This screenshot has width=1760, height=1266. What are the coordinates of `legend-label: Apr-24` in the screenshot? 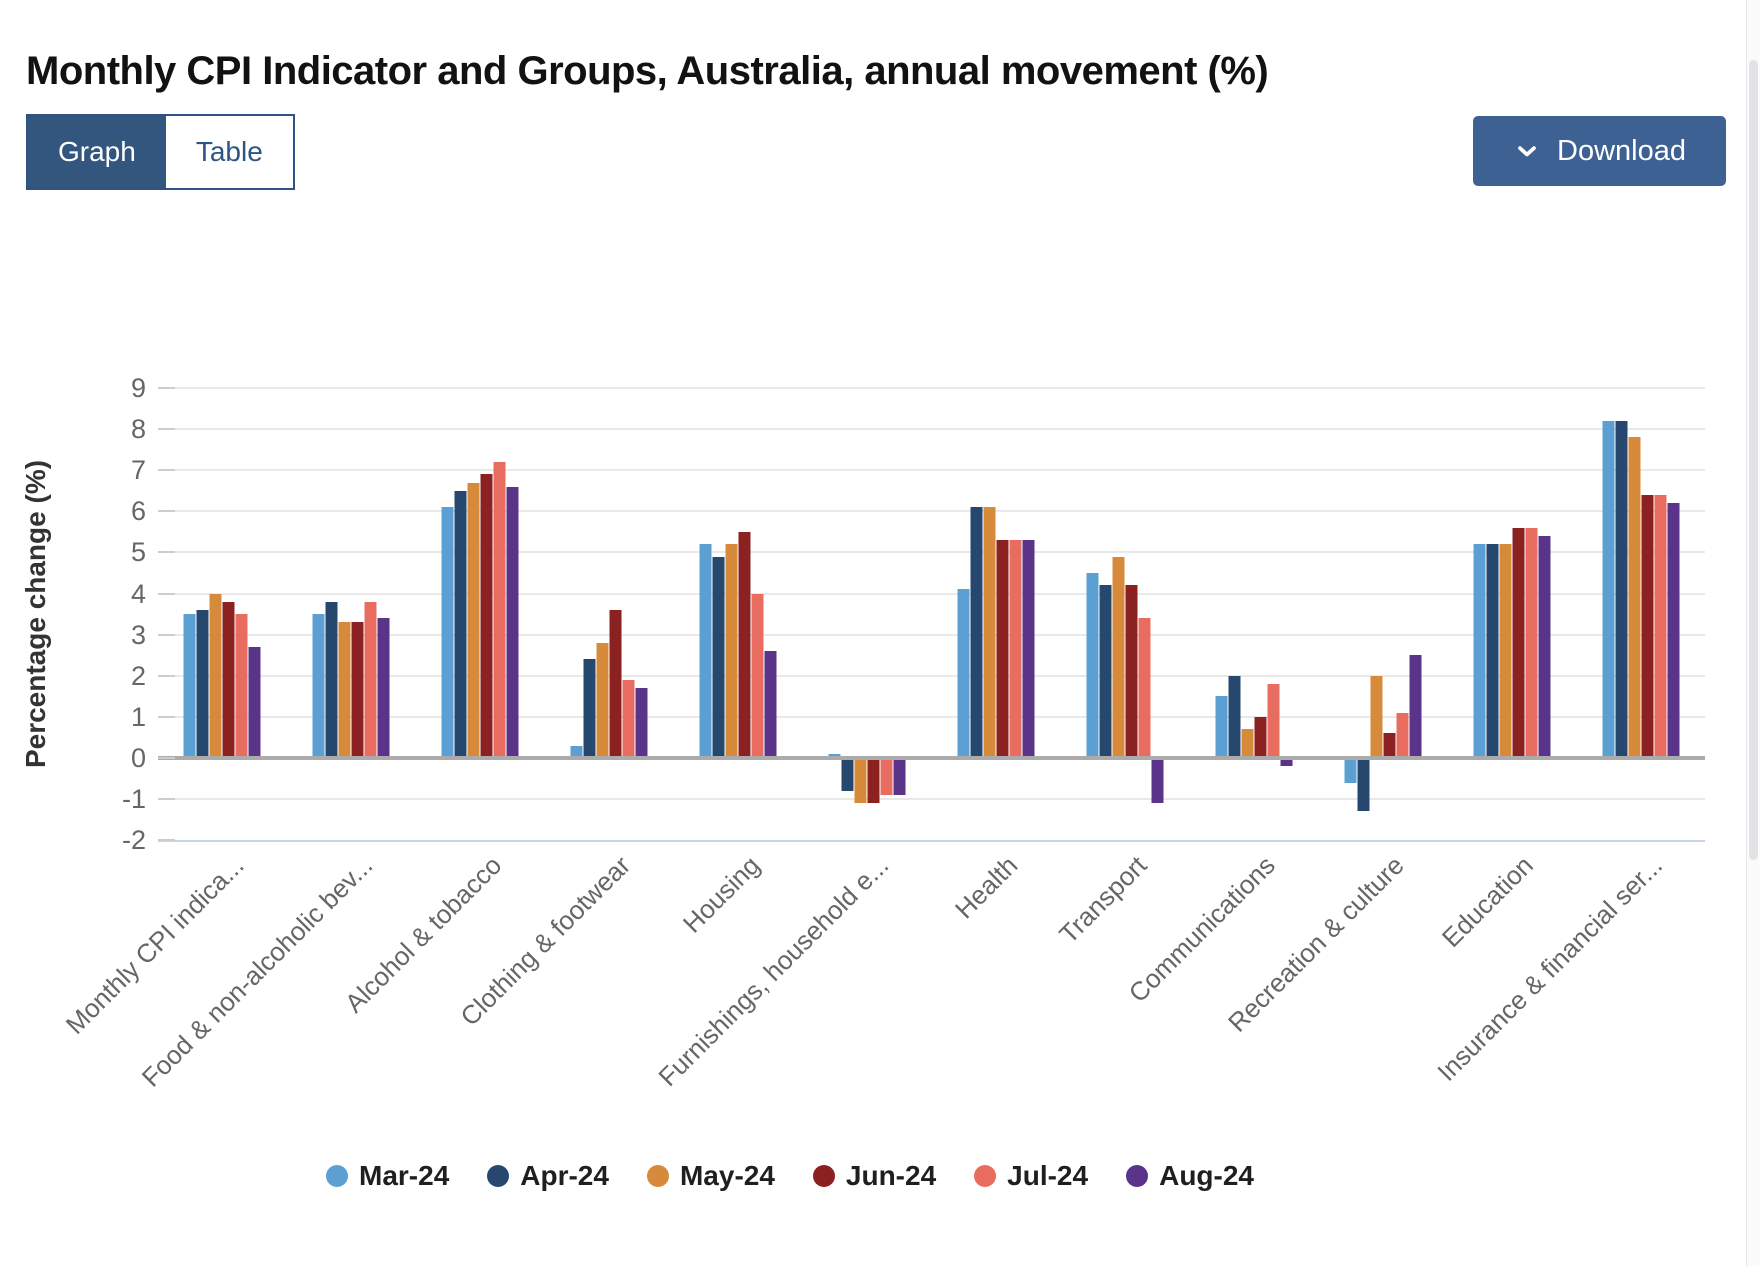 It's located at (564, 1175).